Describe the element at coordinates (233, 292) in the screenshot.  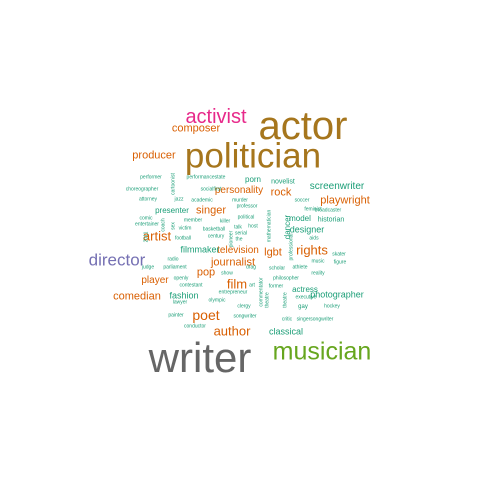
I see `word-entrepreneur: entrepreneur` at that location.